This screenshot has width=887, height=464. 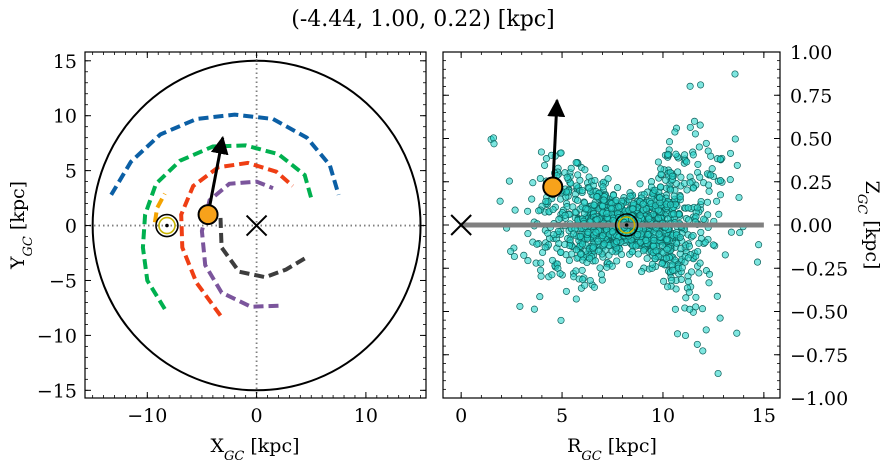 What do you see at coordinates (612, 449) in the screenshot?
I see `right-x-axis-label: RGC [kpc]` at bounding box center [612, 449].